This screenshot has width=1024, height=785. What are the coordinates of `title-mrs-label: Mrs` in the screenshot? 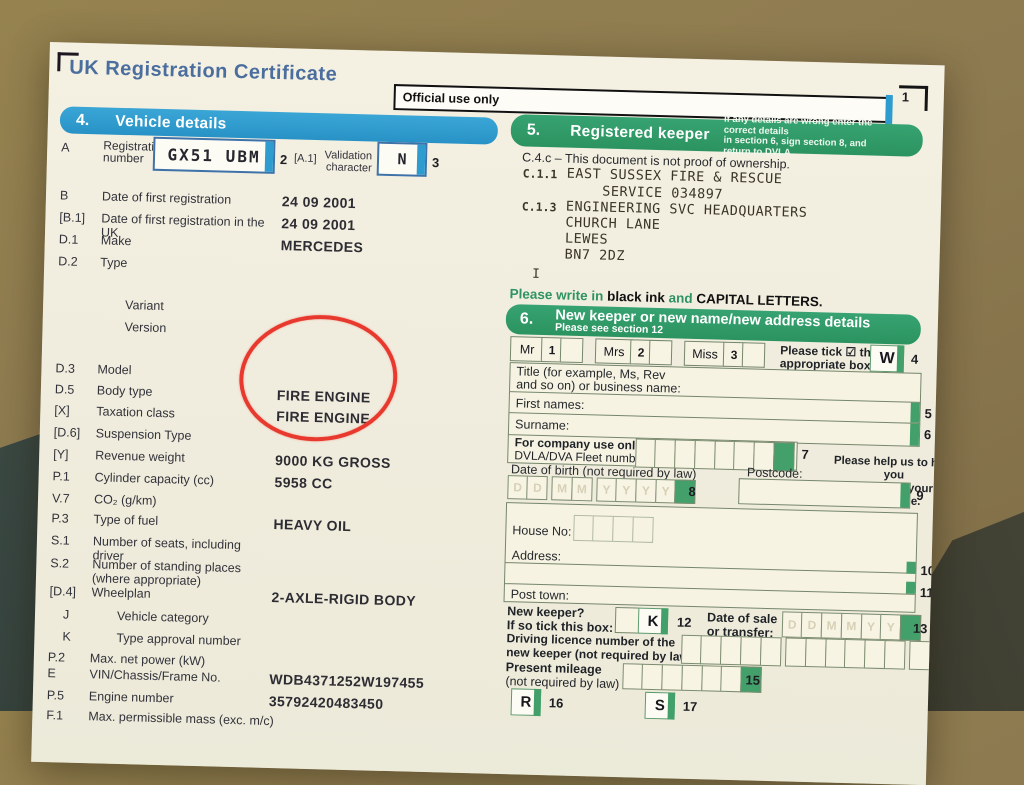 It's located at (614, 351).